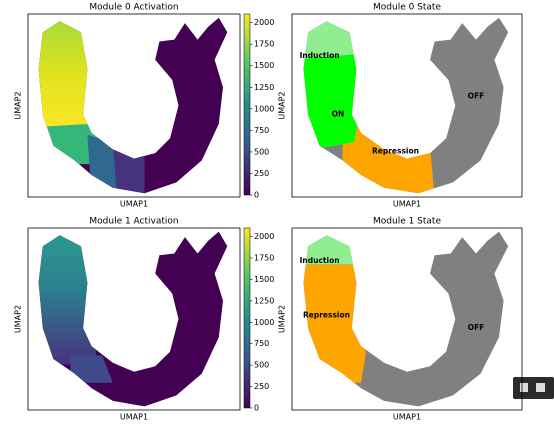 This screenshot has width=554, height=424. What do you see at coordinates (338, 114) in the screenshot?
I see `state-label: ON` at bounding box center [338, 114].